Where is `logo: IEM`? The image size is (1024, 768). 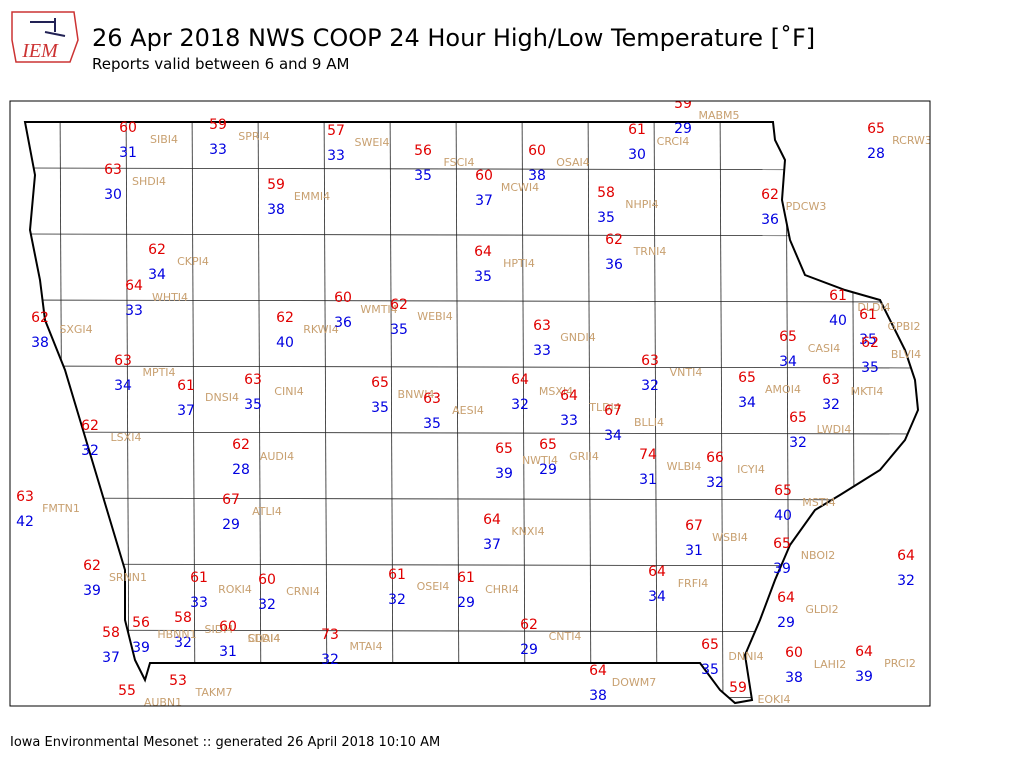 logo: IEM is located at coordinates (45, 37).